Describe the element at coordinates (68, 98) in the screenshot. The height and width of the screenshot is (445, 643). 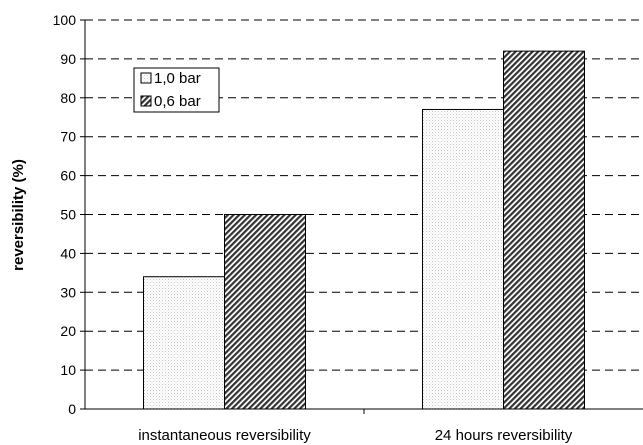
I see `y-tick-label: 80` at that location.